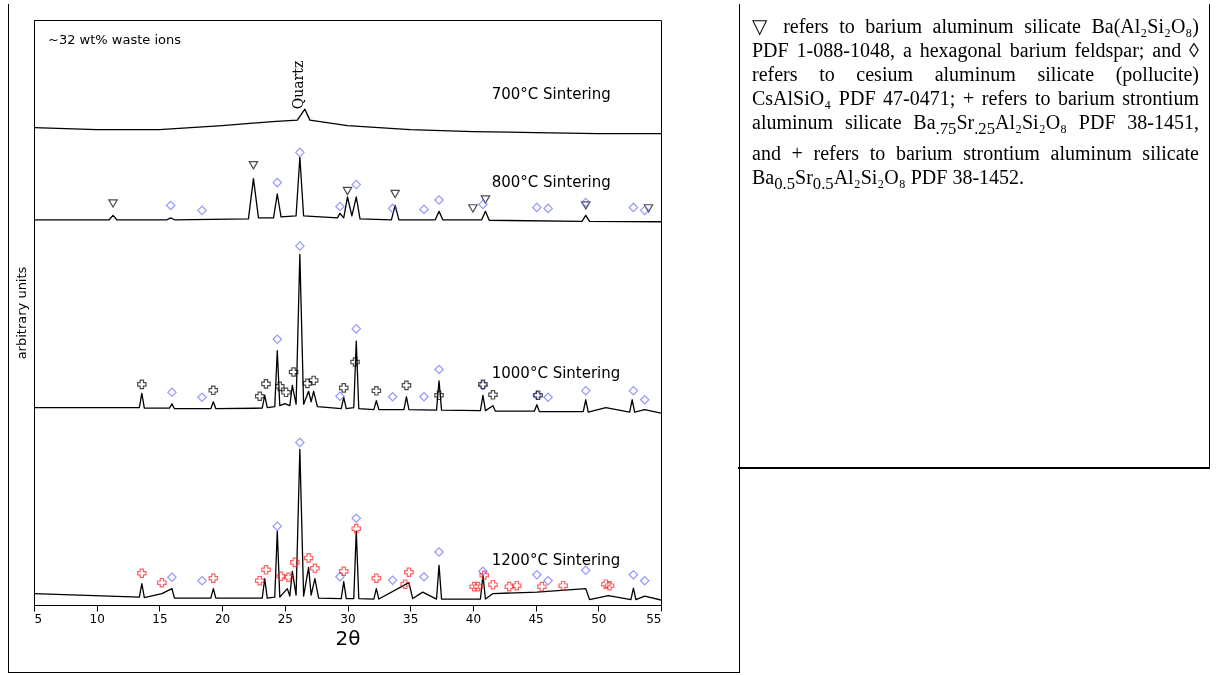  I want to click on x-tick-label: 30, so click(348, 618).